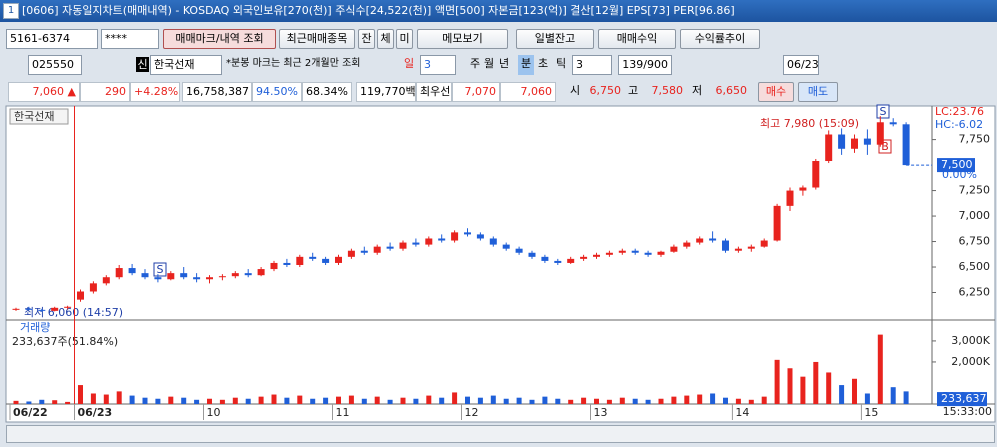 Image resolution: width=997 pixels, height=447 pixels. I want to click on period-option: 월, so click(489, 63).